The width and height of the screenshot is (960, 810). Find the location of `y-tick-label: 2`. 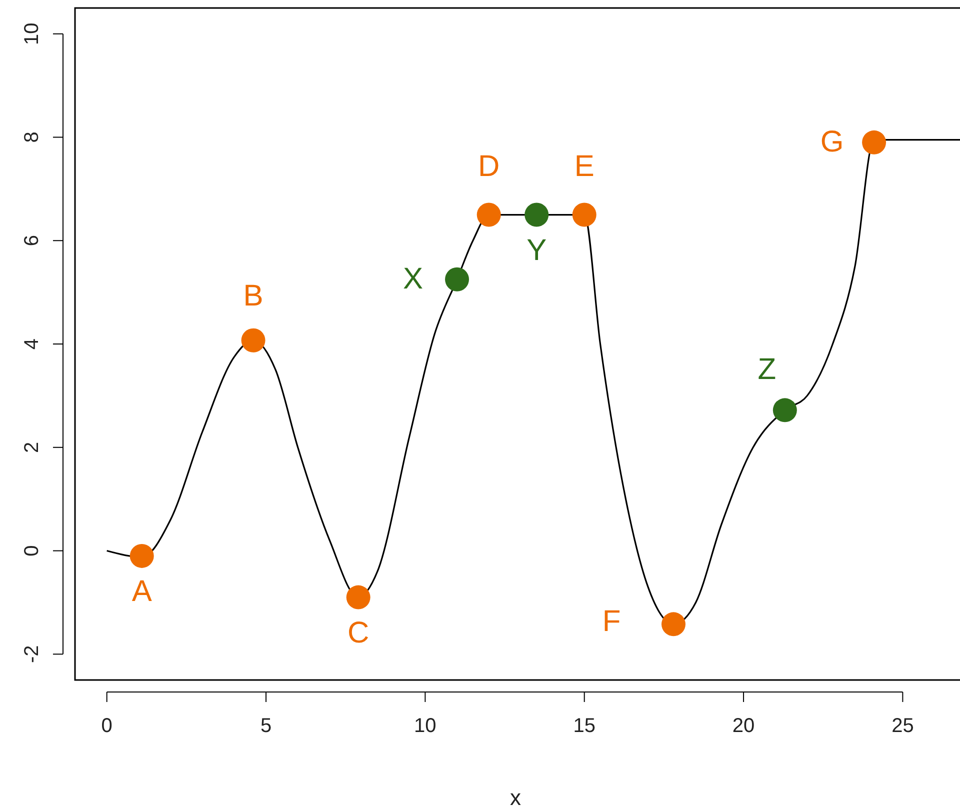

y-tick-label: 2 is located at coordinates (32, 447).